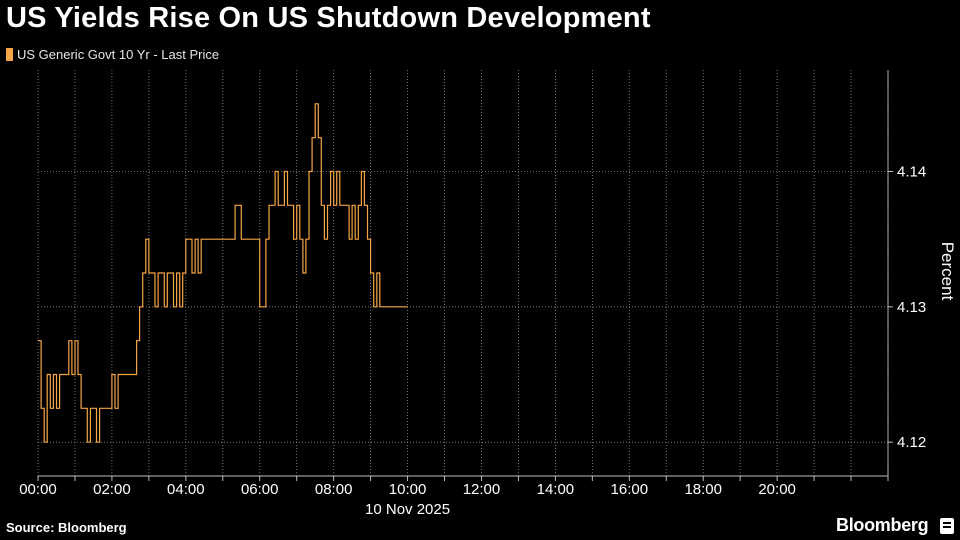 This screenshot has width=960, height=540. I want to click on y-axis: 4.12 4.13 4.14, so click(907, 307).